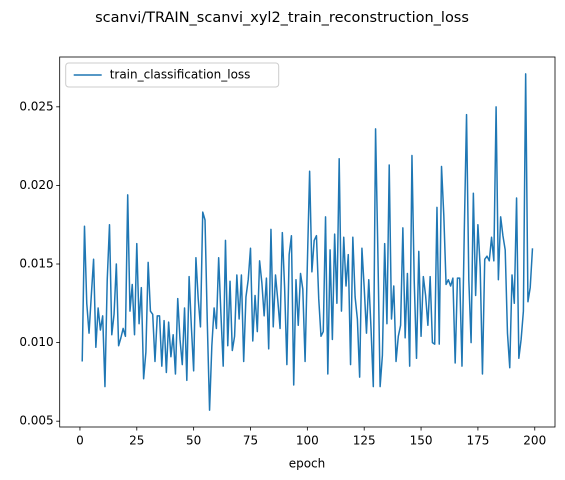  I want to click on x-tick-label: 125, so click(364, 441).